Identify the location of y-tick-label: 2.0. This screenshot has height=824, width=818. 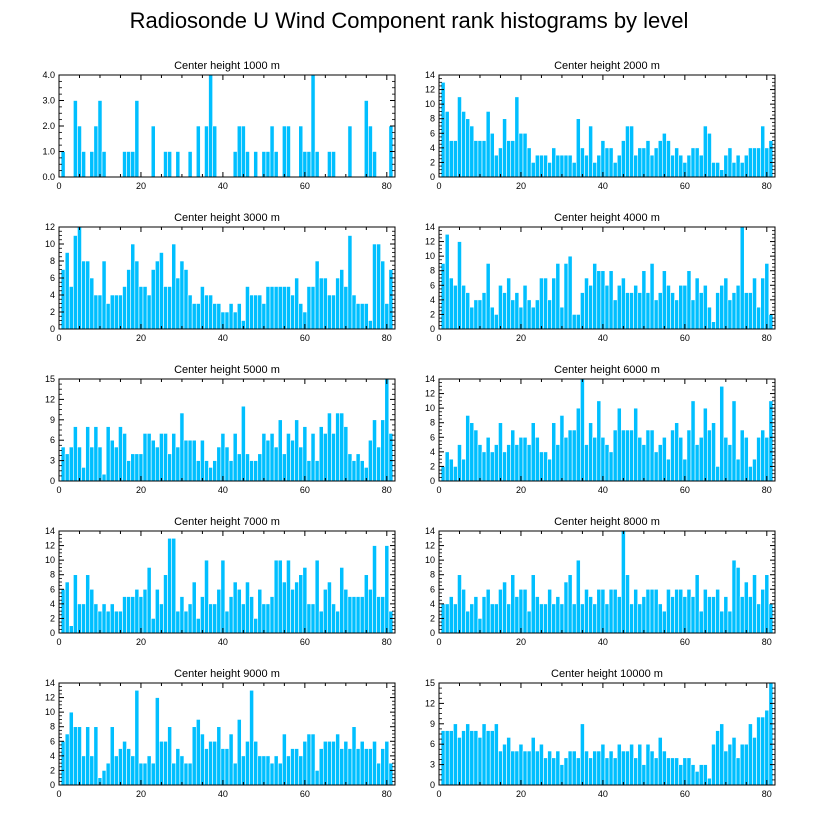
(48, 126).